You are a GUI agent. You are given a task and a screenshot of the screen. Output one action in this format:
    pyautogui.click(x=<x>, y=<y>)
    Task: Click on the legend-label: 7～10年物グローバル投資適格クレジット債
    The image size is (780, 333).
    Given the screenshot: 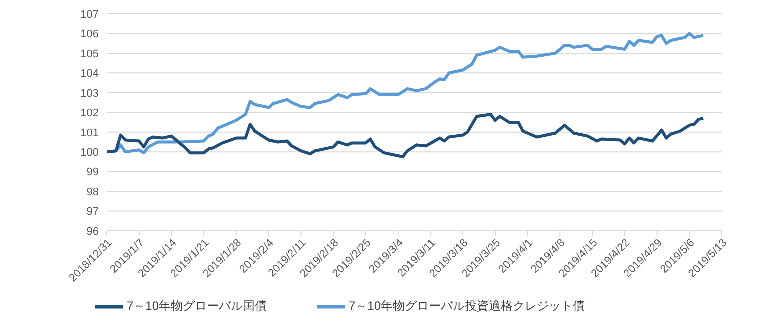 What is the action you would take?
    pyautogui.click(x=467, y=306)
    